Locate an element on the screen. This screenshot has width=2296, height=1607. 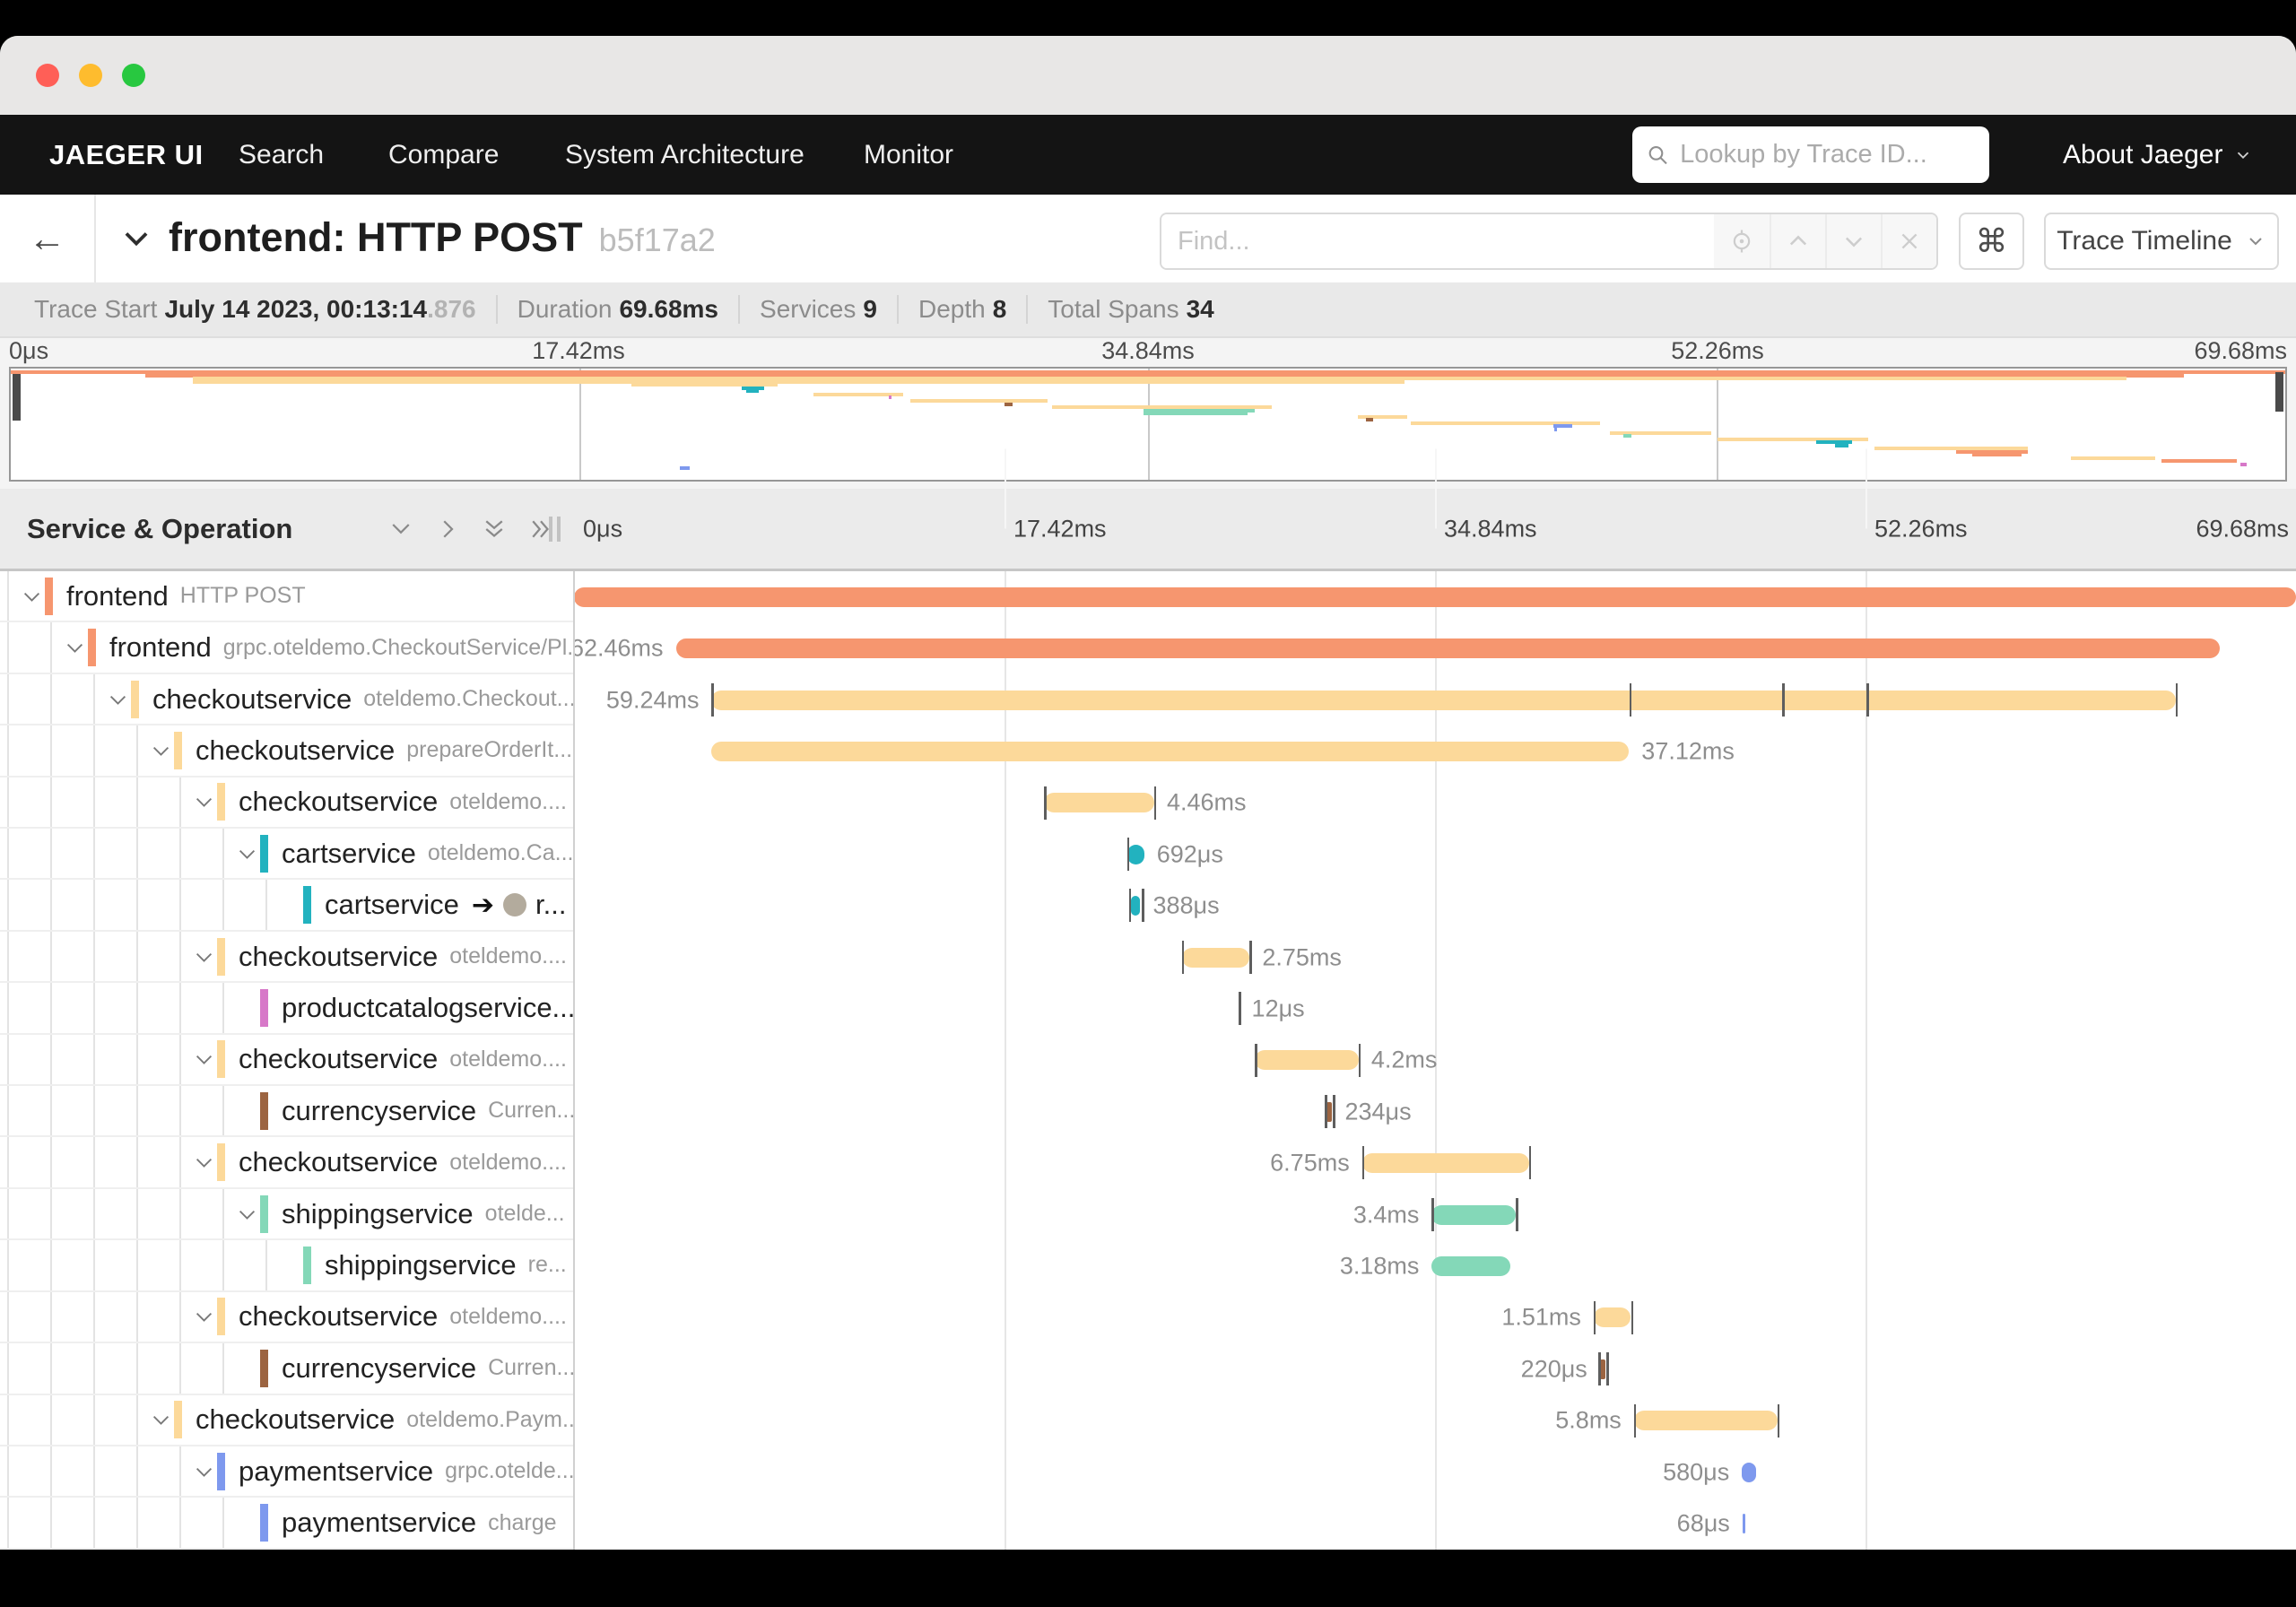
span-row: 6.75ms is located at coordinates (1435, 1162).